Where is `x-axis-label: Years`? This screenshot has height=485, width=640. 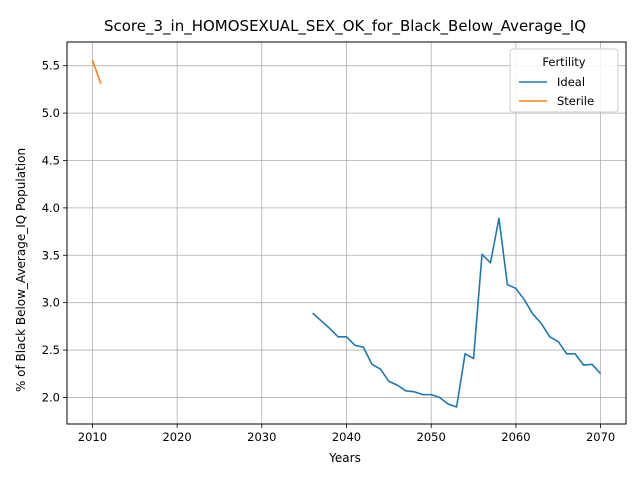 x-axis-label: Years is located at coordinates (344, 458).